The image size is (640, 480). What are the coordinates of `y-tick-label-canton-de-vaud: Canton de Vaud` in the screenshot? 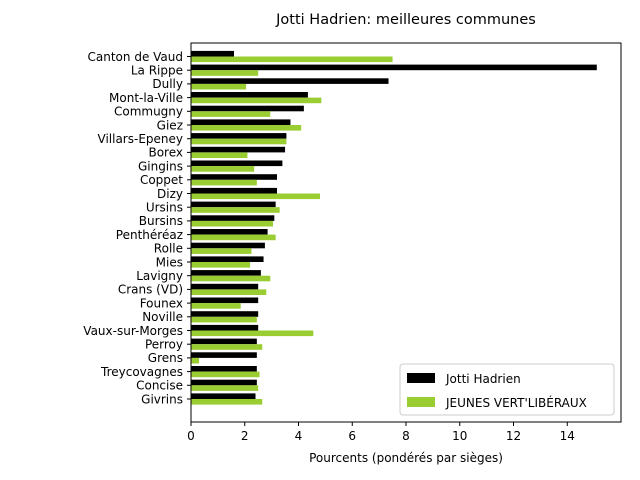 It's located at (135, 57).